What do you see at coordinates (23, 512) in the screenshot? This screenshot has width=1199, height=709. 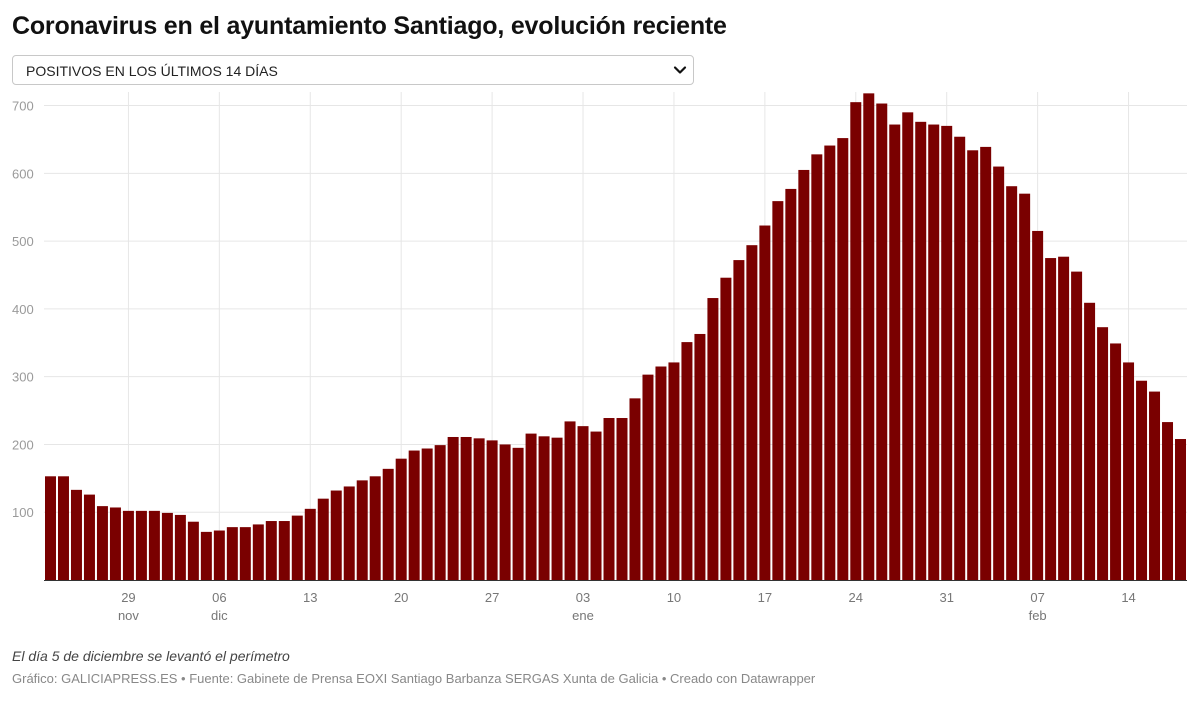 I see `y-tick-label: 100` at bounding box center [23, 512].